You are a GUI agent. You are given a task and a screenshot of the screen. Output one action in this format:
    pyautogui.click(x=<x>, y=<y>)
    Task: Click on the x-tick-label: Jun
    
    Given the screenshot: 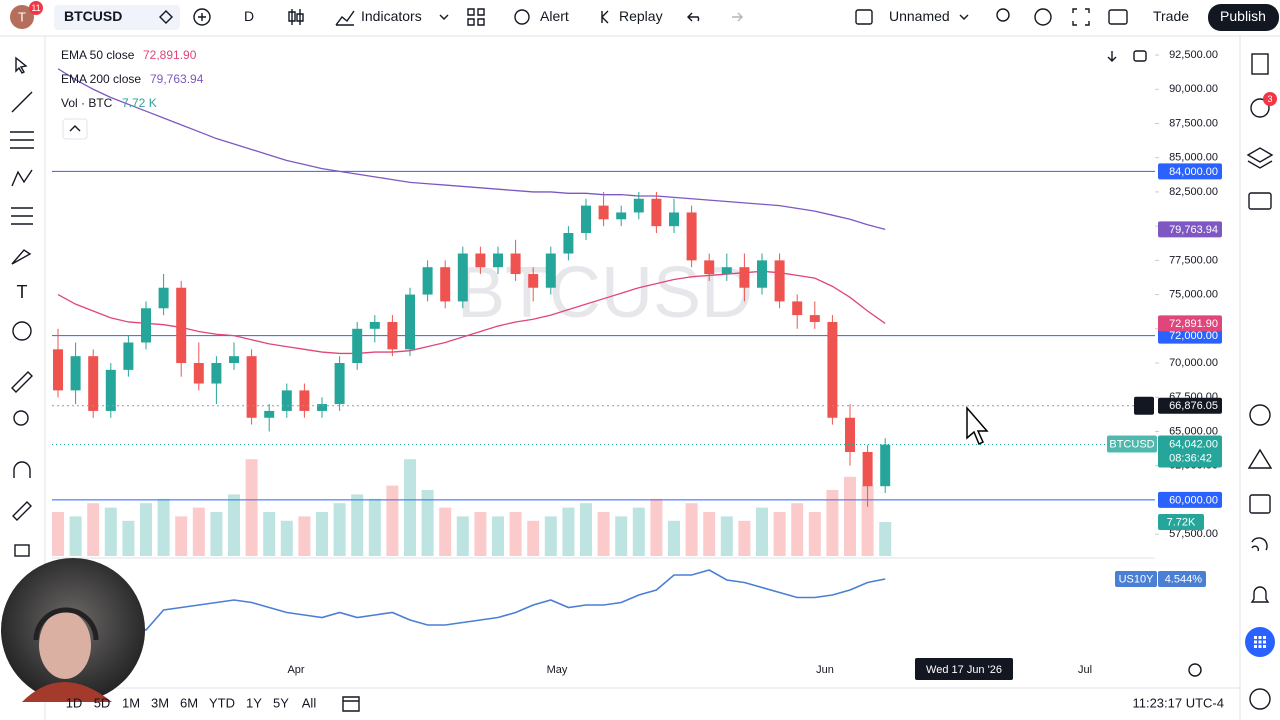 What is the action you would take?
    pyautogui.click(x=825, y=670)
    